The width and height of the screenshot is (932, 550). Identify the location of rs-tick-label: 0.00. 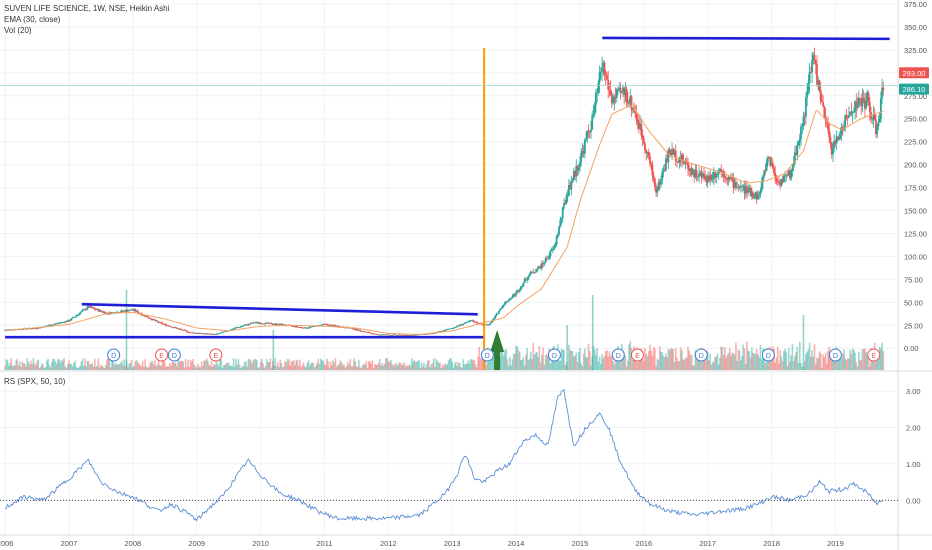
(913, 500).